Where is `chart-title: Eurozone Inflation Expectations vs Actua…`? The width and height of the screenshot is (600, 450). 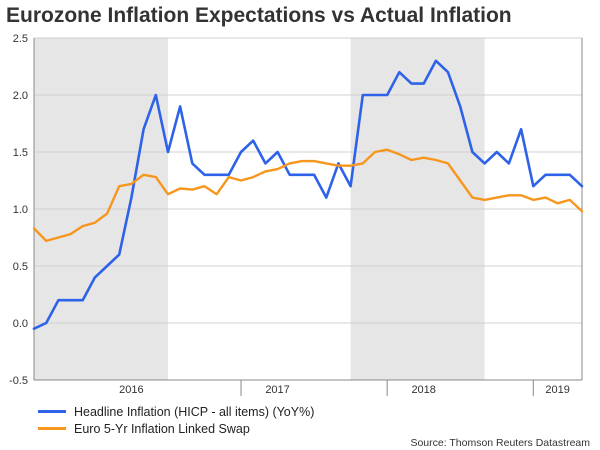 chart-title: Eurozone Inflation Expectations vs Actua… is located at coordinates (259, 15).